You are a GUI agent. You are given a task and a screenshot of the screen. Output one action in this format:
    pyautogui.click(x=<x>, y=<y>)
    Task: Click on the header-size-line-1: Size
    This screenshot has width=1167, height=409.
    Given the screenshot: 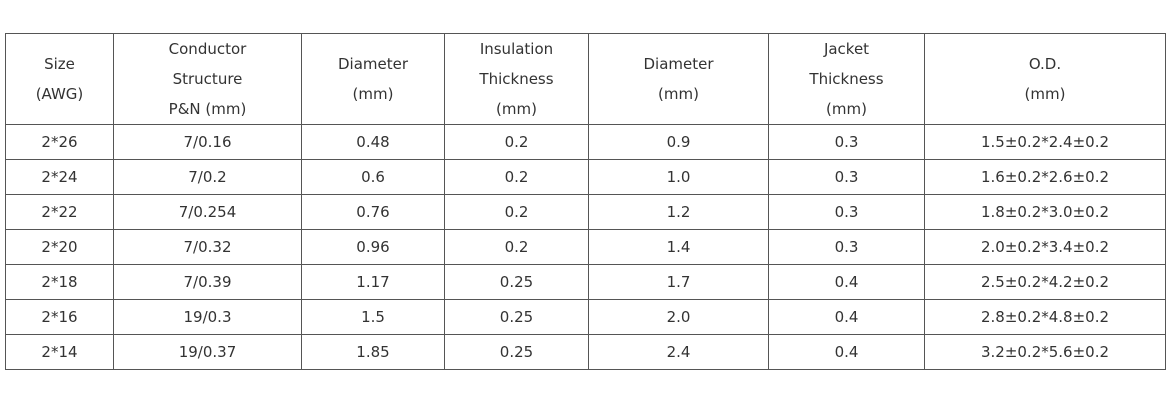 What is the action you would take?
    pyautogui.click(x=59, y=64)
    